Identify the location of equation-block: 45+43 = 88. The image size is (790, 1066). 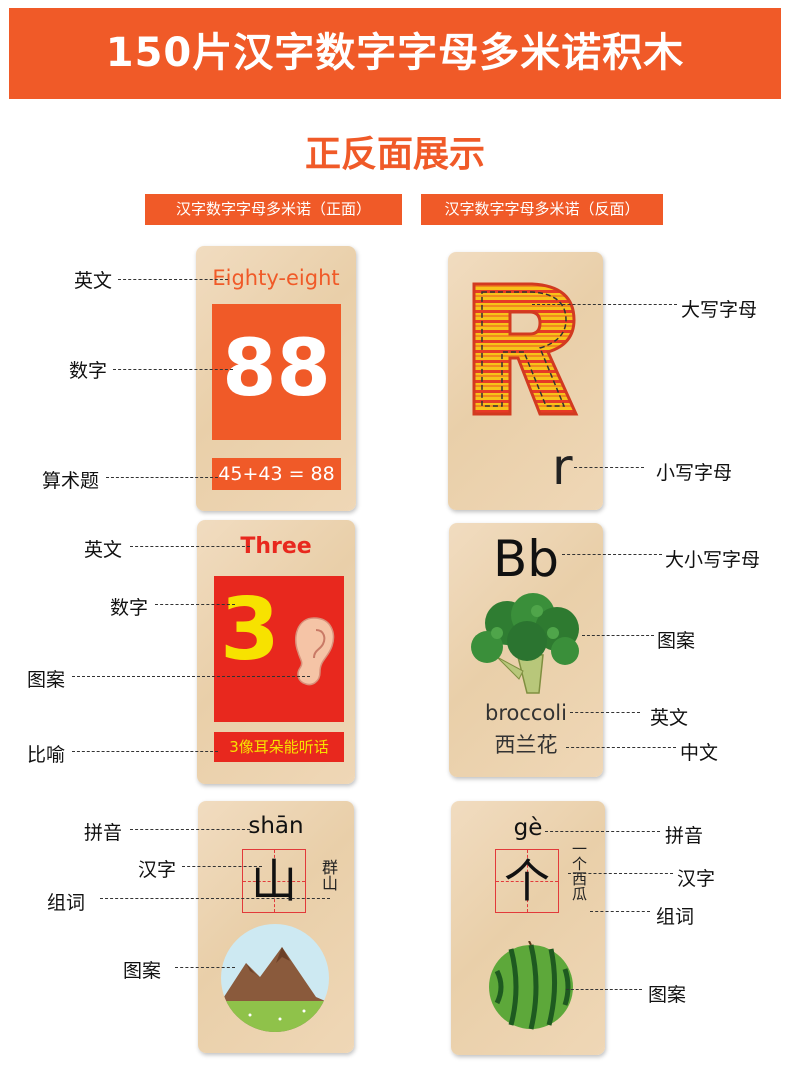
(276, 474).